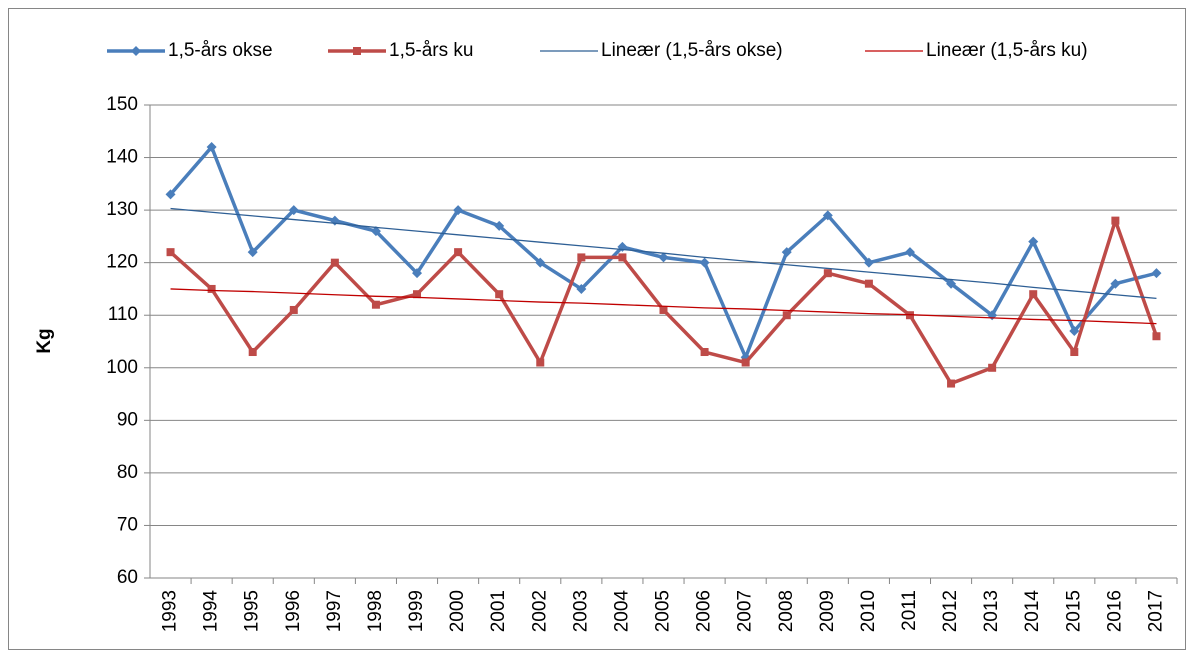 This screenshot has width=1194, height=657. Describe the element at coordinates (122, 367) in the screenshot. I see `y-tick-label: 100` at that location.